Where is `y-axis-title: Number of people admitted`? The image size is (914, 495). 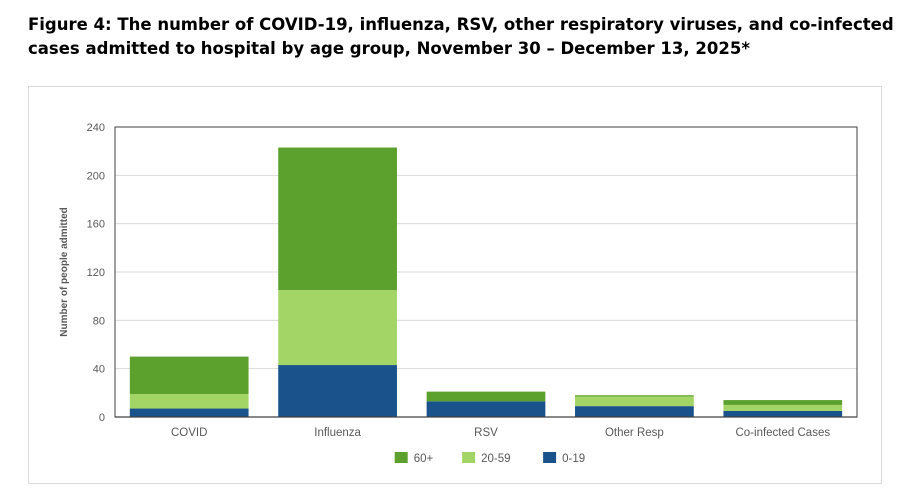
y-axis-title: Number of people admitted is located at coordinates (64, 271).